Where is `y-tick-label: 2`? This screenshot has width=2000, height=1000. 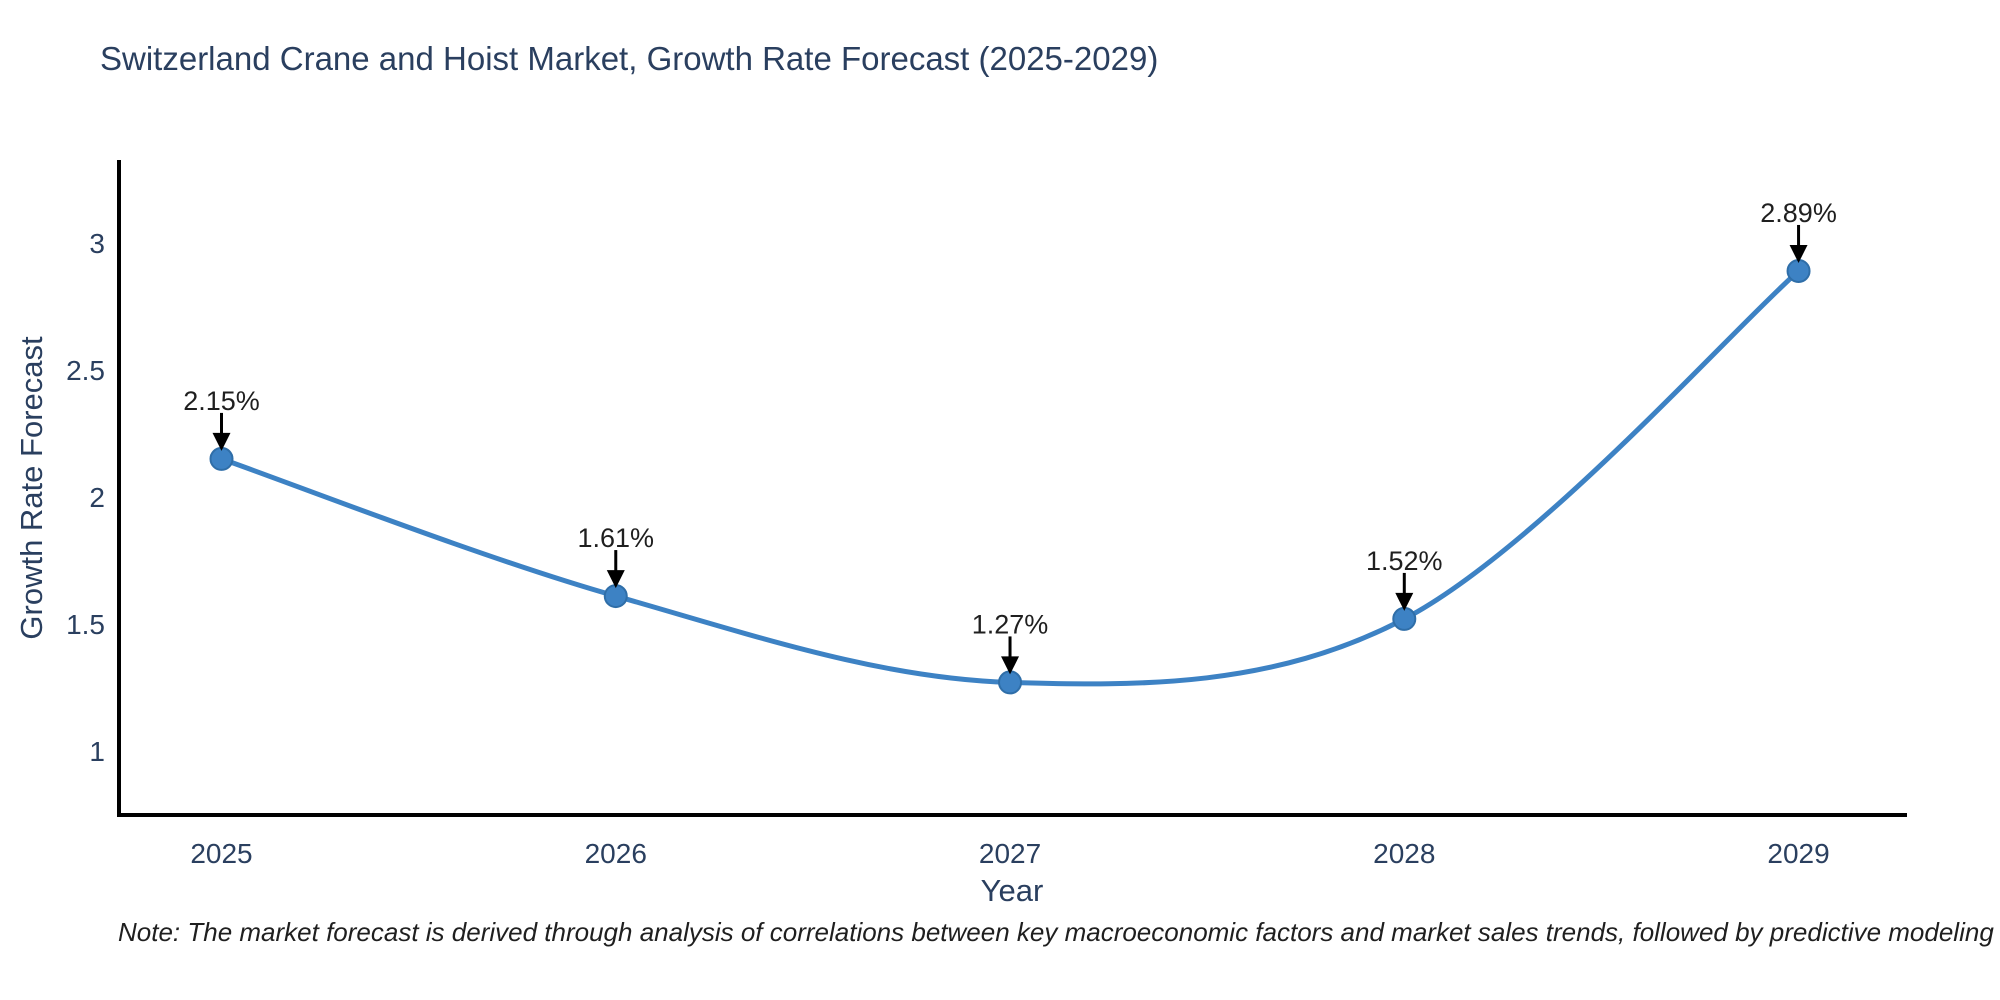
y-tick-label: 2 is located at coordinates (97, 497).